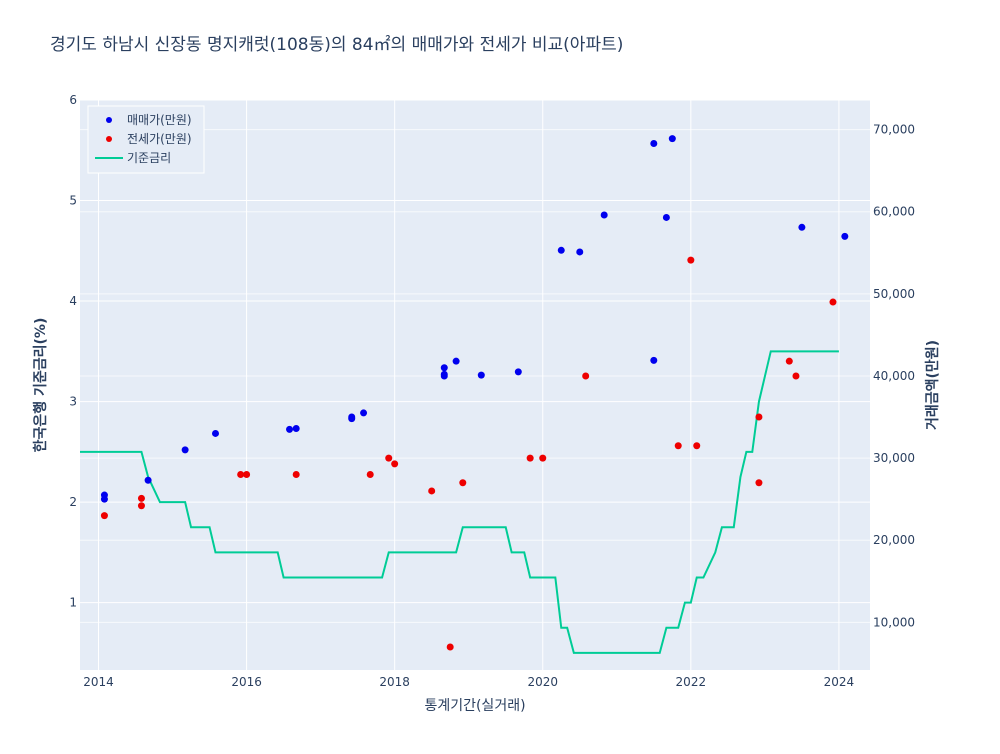  What do you see at coordinates (839, 682) in the screenshot?
I see `x-tick-label: 2024` at bounding box center [839, 682].